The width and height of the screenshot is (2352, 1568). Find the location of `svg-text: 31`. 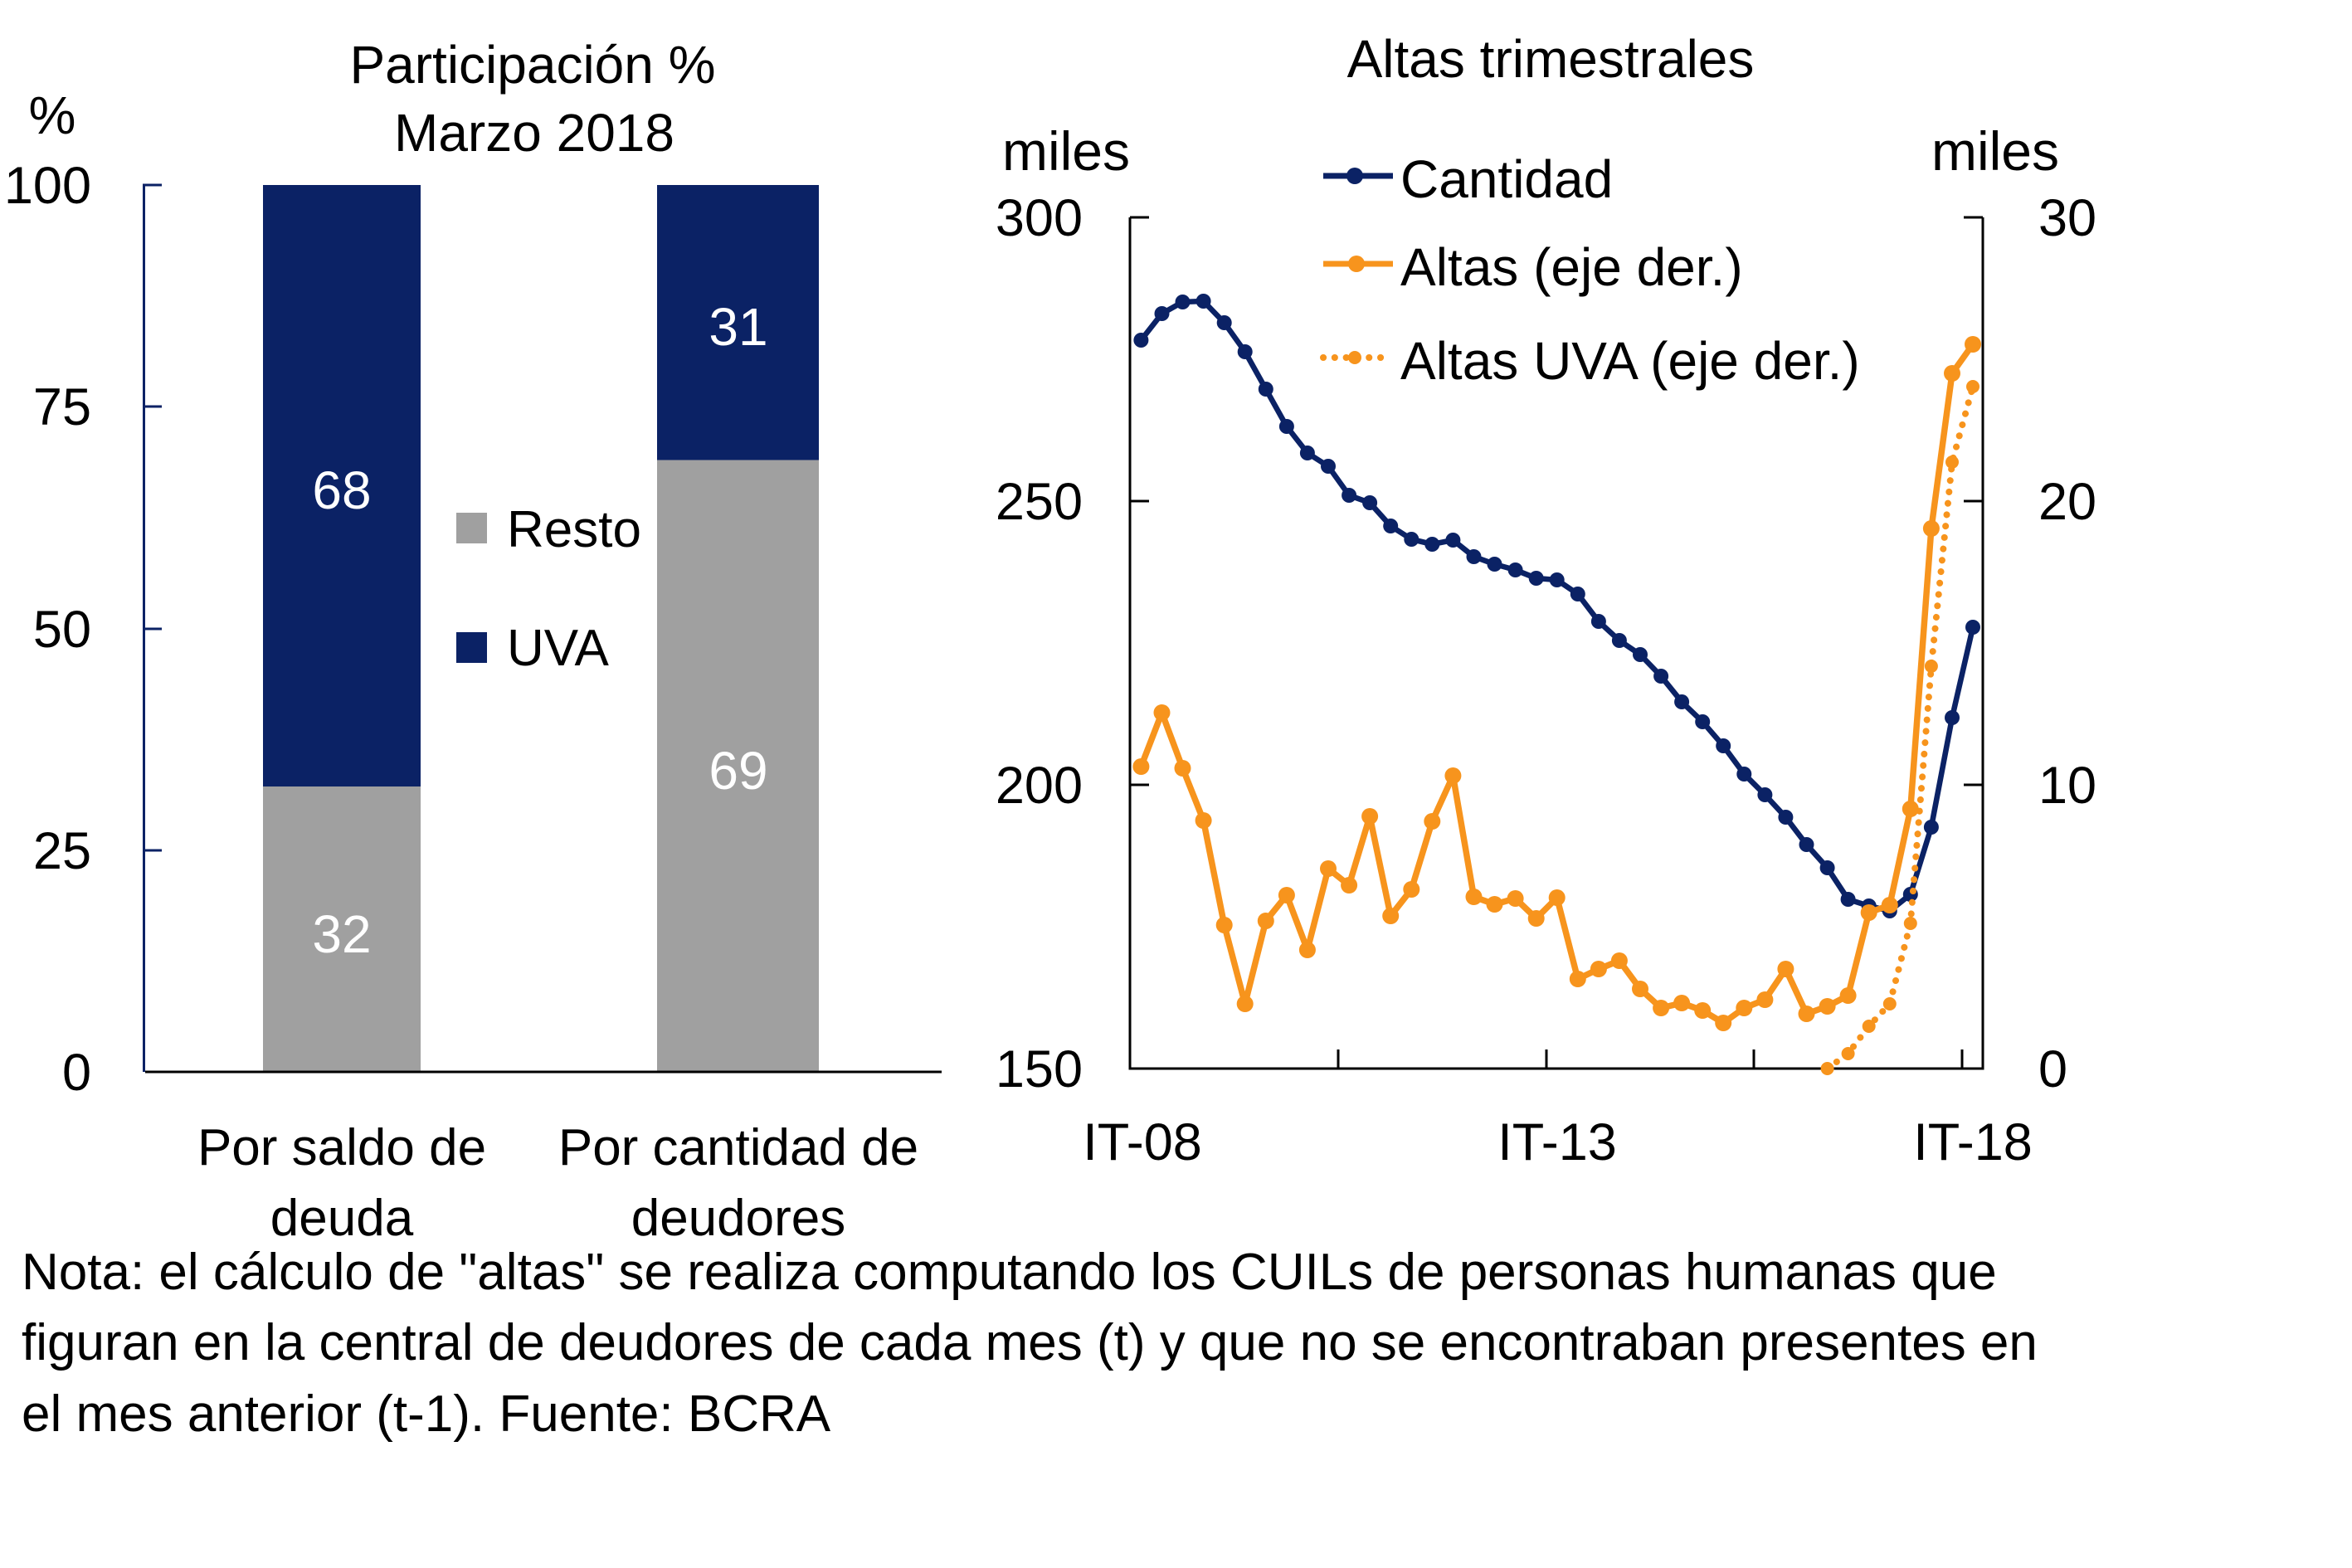

svg-text: 31 is located at coordinates (738, 327).